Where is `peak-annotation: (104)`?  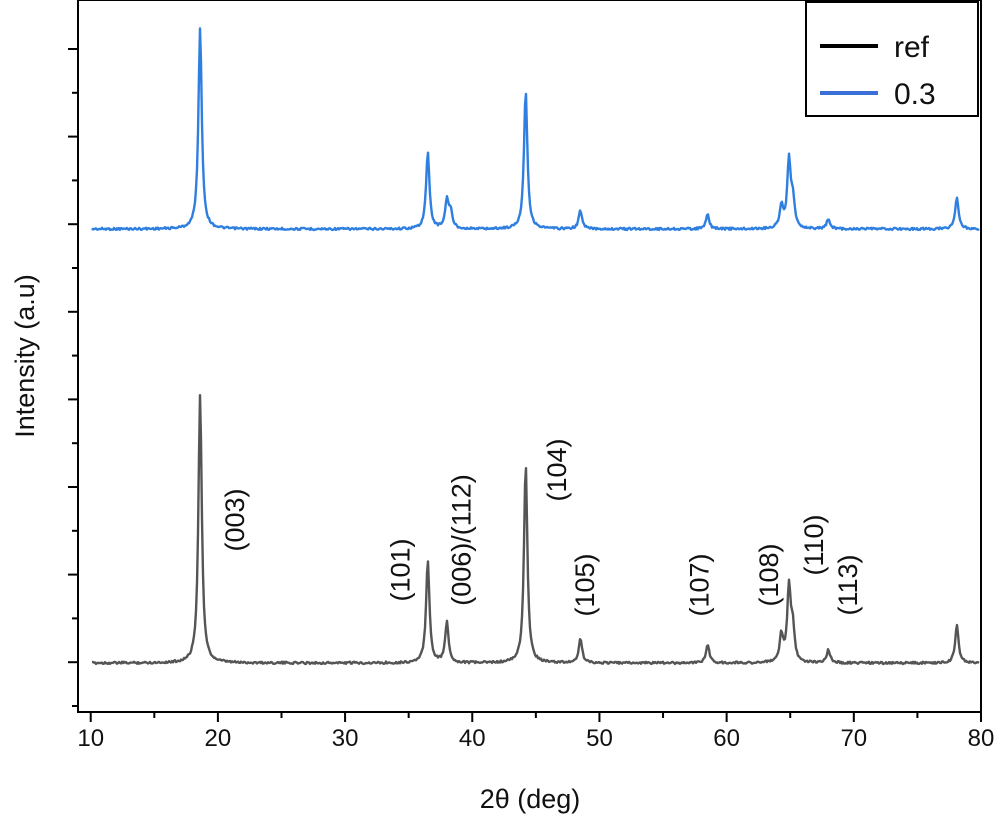 peak-annotation: (104) is located at coordinates (557, 469).